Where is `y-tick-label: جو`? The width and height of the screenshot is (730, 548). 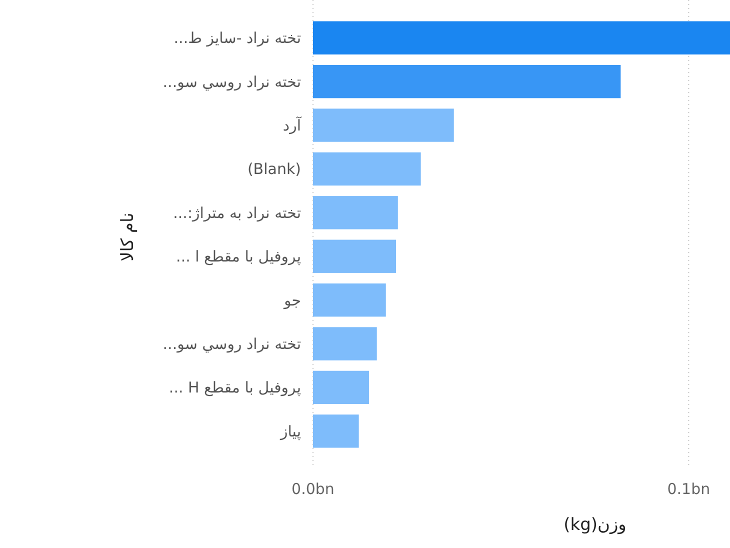
y-tick-label: جو is located at coordinates (291, 300).